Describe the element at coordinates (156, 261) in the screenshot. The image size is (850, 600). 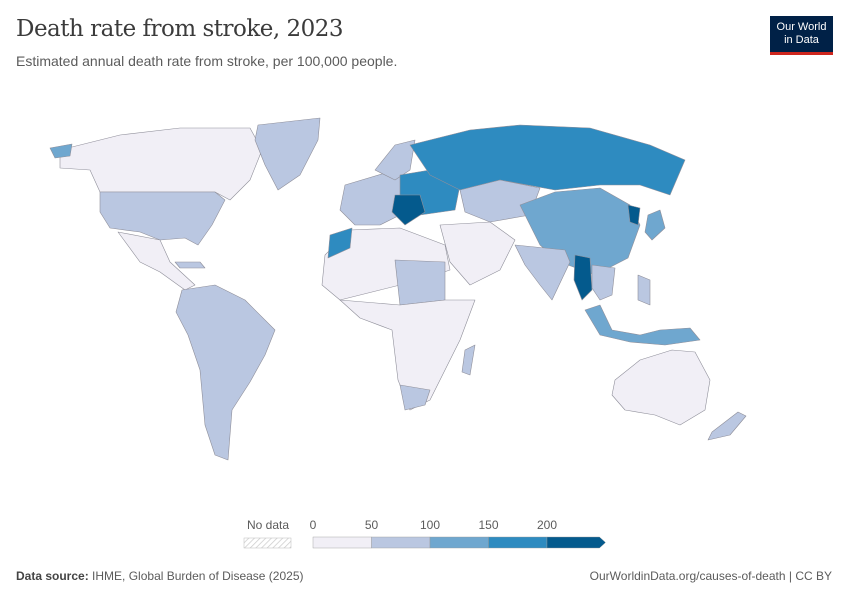
I see `region-mexico-central-america` at that location.